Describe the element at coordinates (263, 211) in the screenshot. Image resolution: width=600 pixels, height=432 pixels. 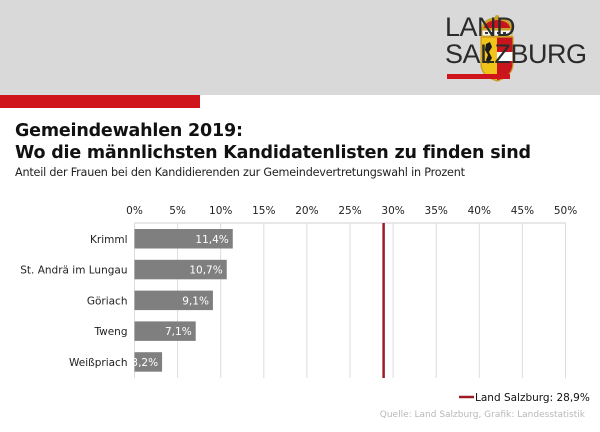
I see `x-tick-label: 15%` at that location.